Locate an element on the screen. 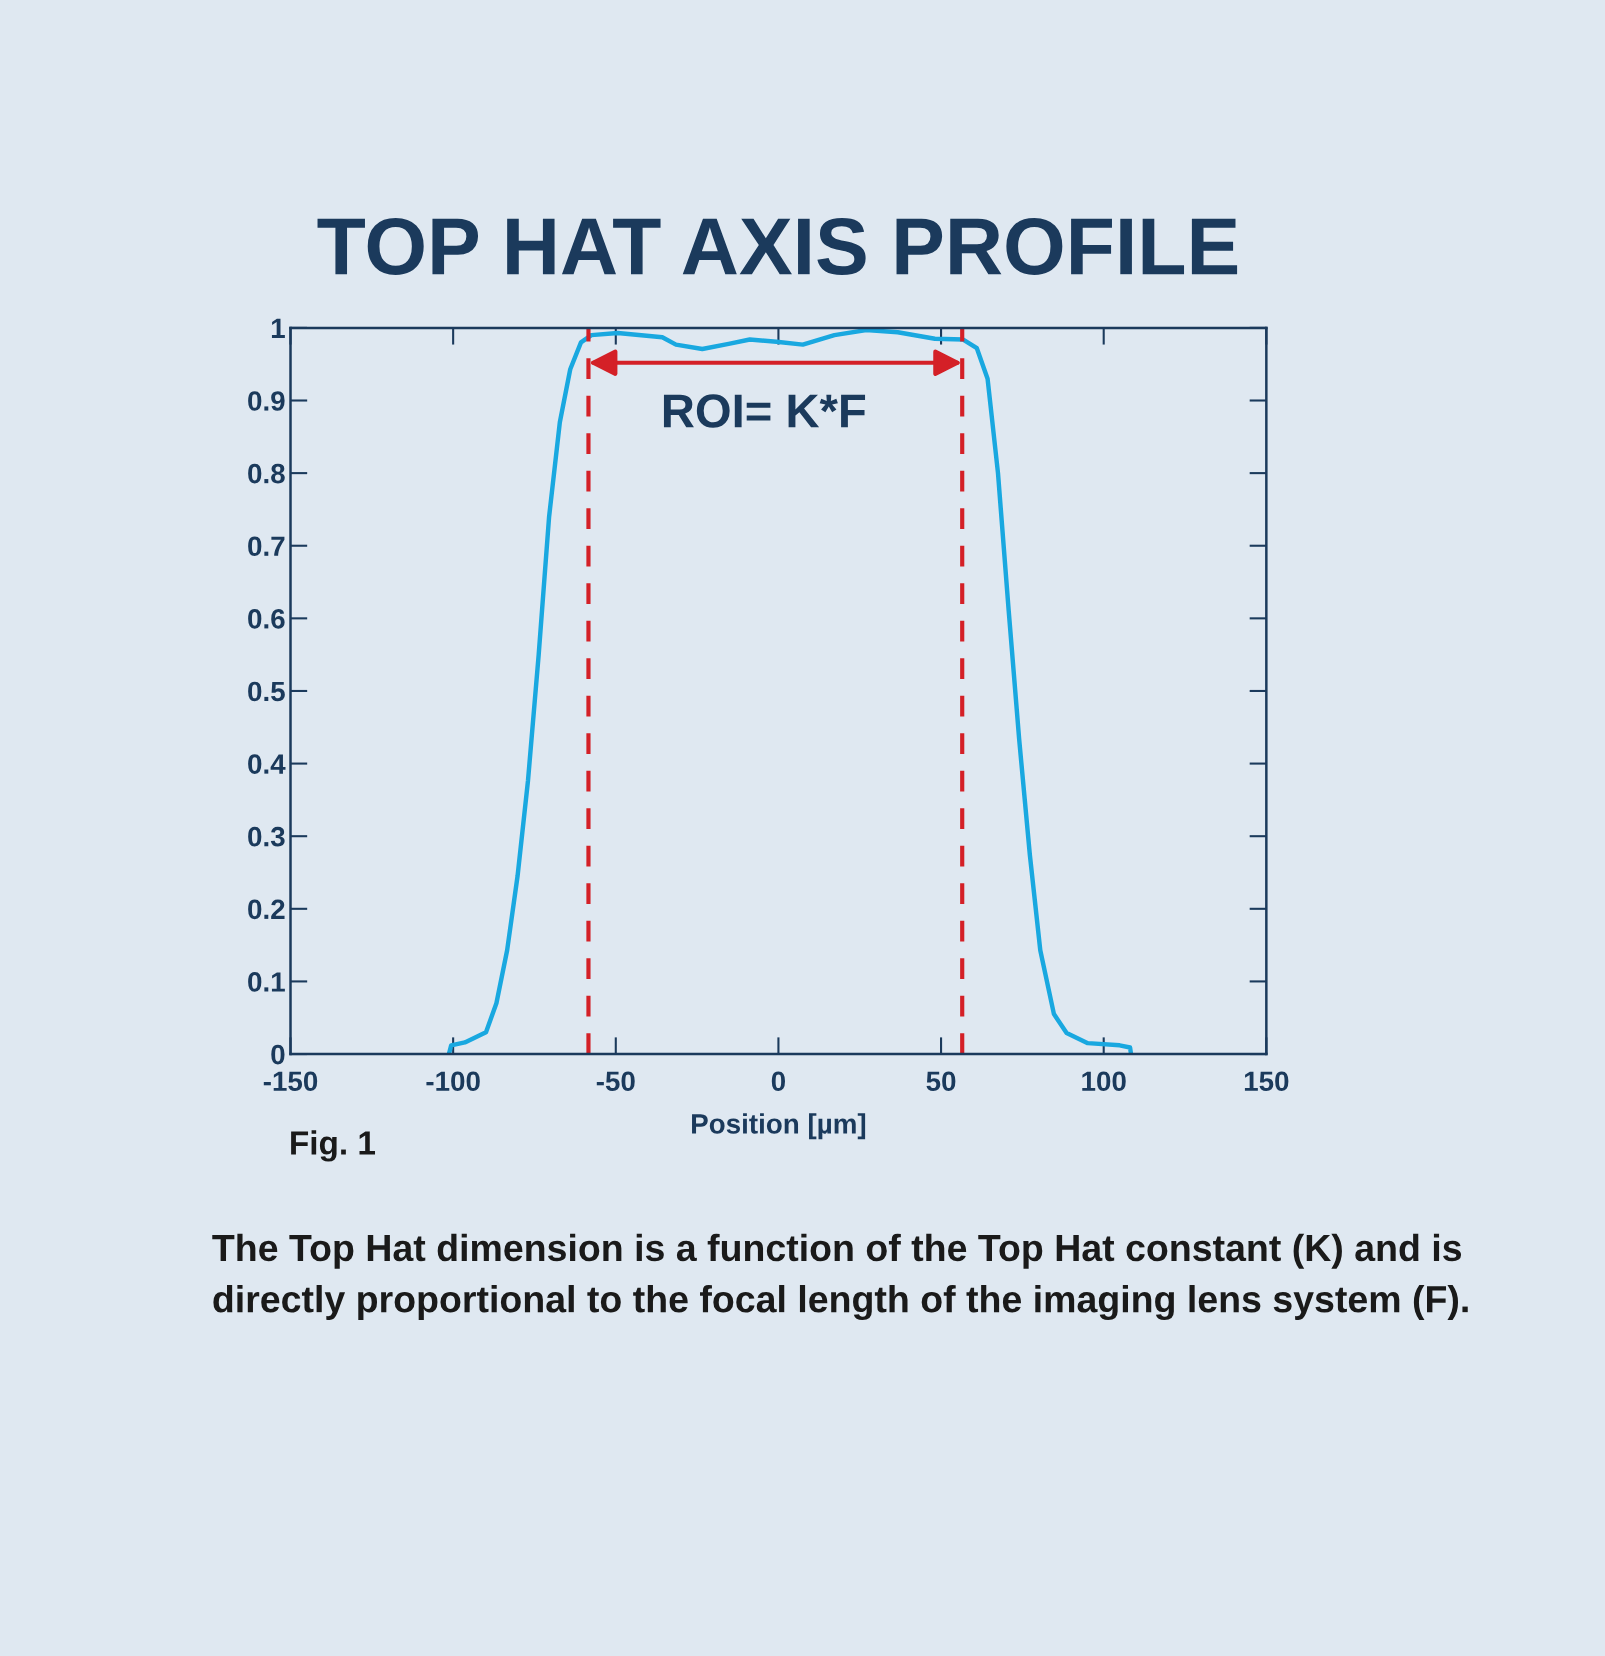  y-tick-label: 0 is located at coordinates (278, 1054).